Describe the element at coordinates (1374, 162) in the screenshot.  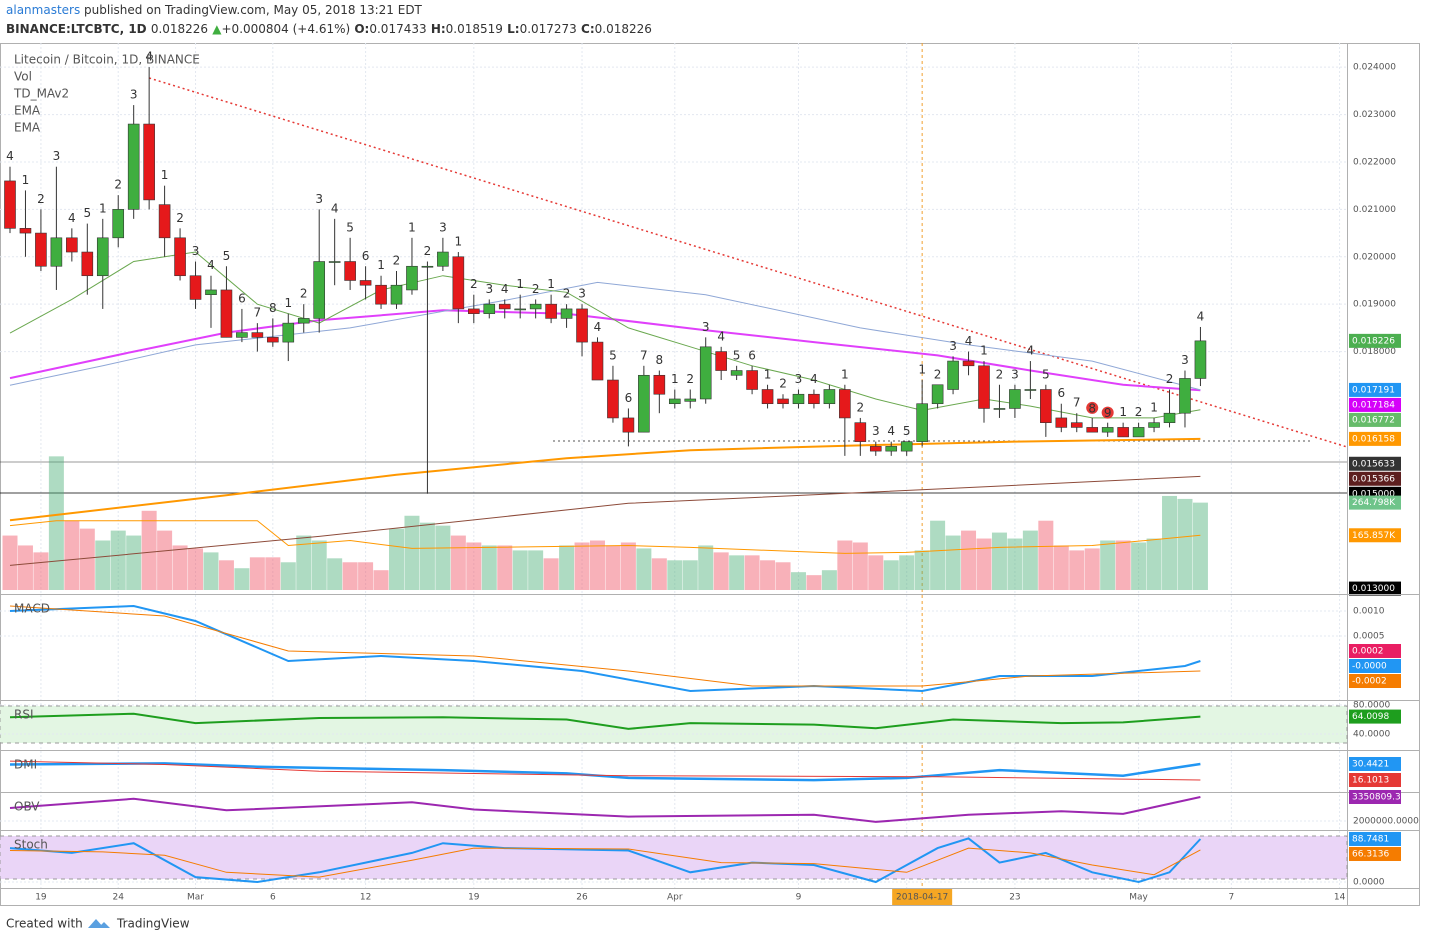
I see `y-tick-label: 0.022000` at that location.